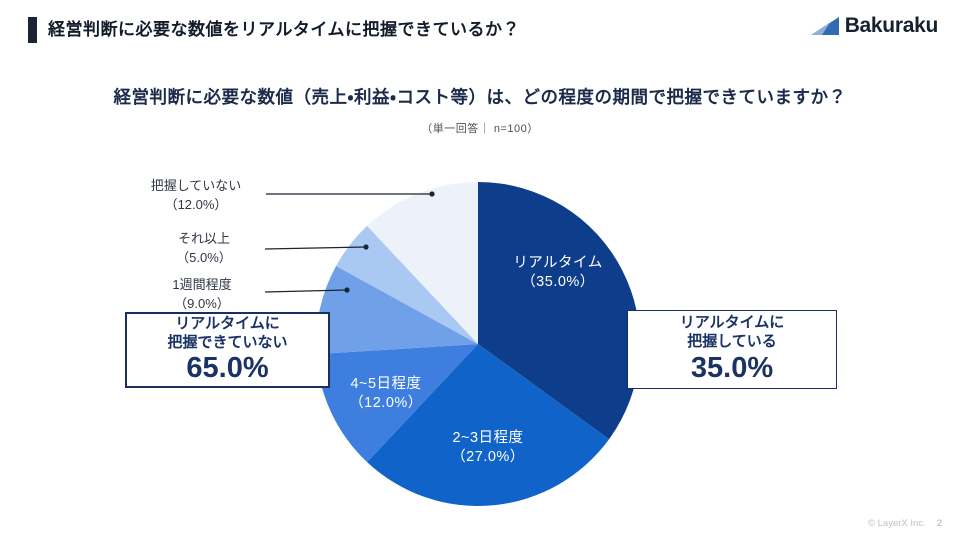 The image size is (960, 540). Describe the element at coordinates (732, 367) in the screenshot. I see `callout-realtime-value: 35.0%` at that location.